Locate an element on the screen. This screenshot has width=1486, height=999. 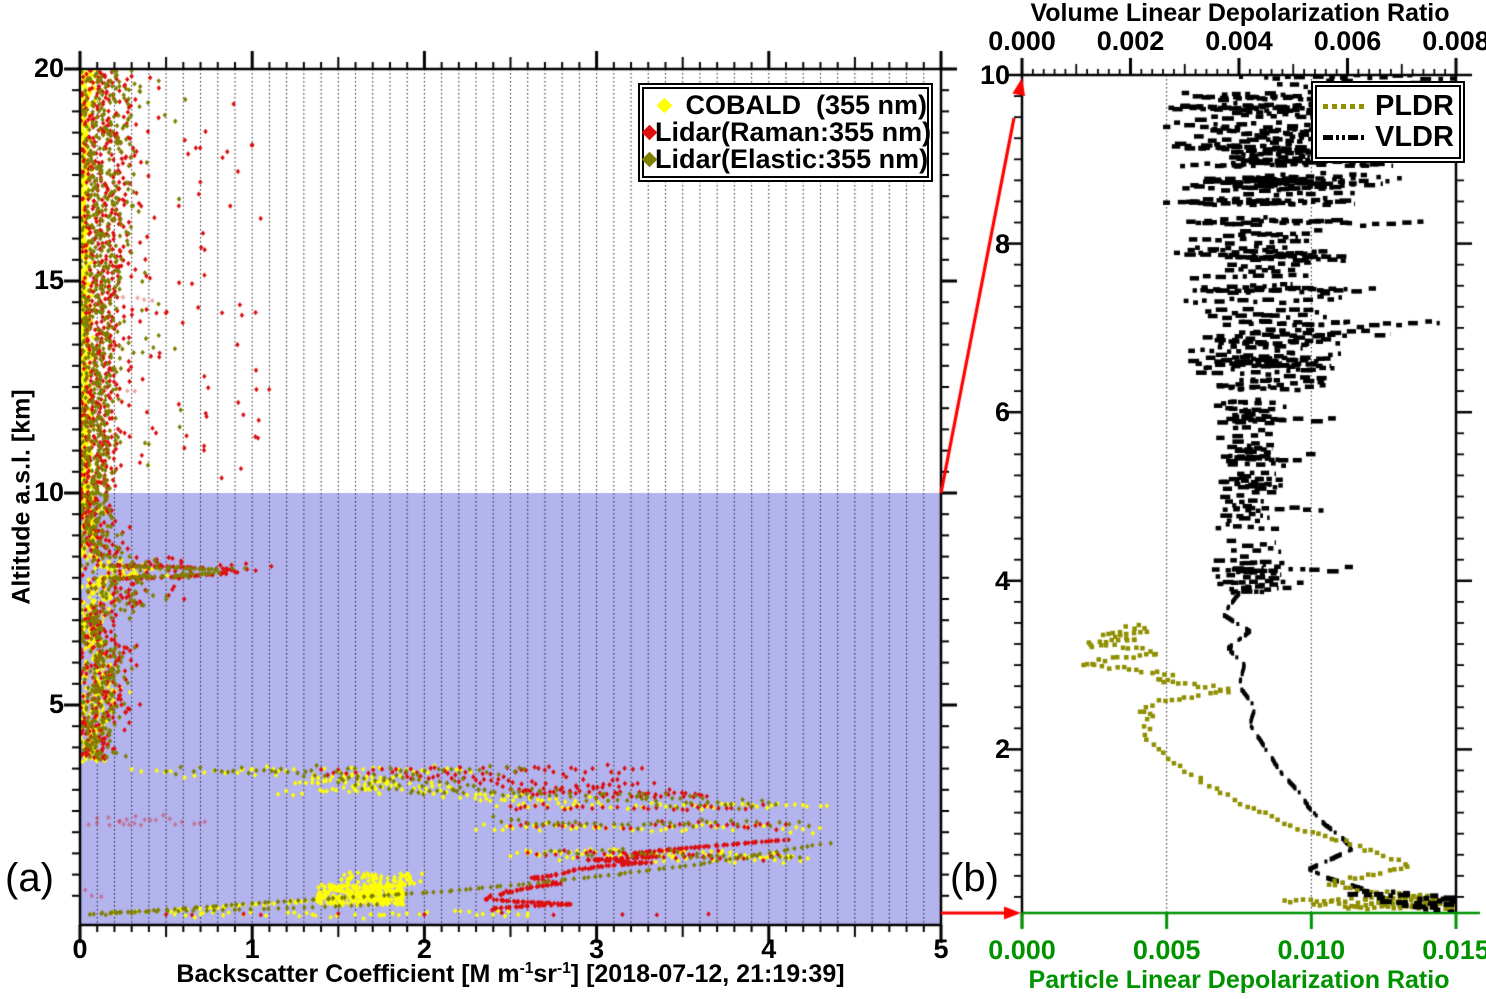
bottom-tick-label-b: 0.015 is located at coordinates (1454, 950).